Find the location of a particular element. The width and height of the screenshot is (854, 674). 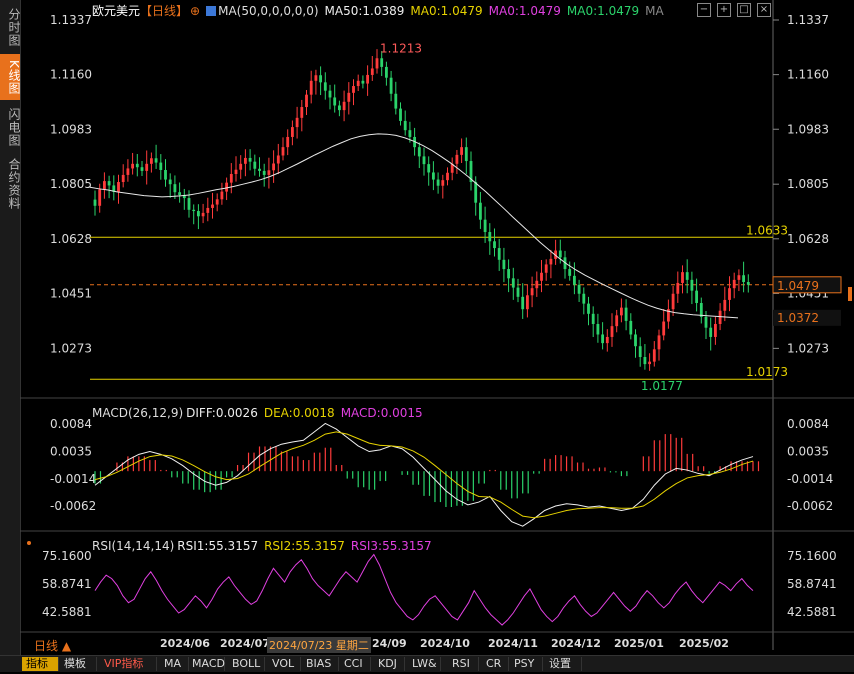

macd-axis-label-left: -0.0062 is located at coordinates (73, 506).